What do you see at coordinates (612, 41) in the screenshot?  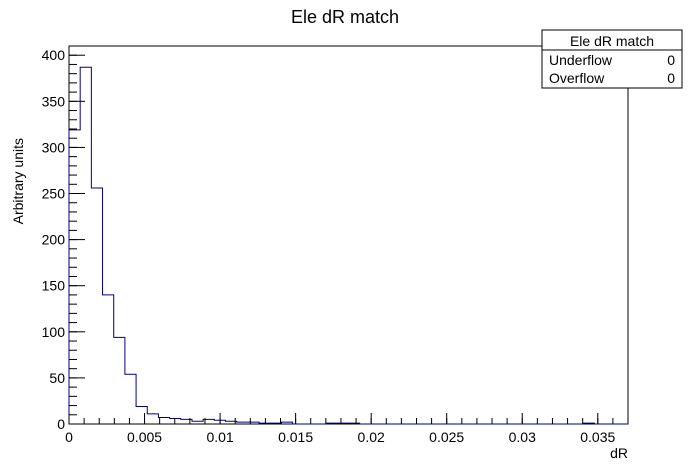 I see `stats-box-title: Ele dR match` at bounding box center [612, 41].